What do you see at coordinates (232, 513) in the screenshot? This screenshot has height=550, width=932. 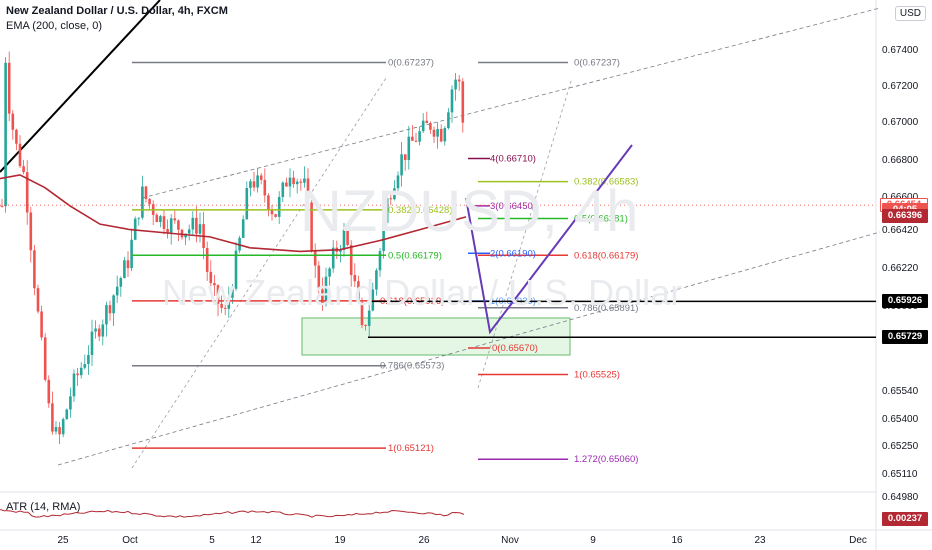 I see `atr-line` at bounding box center [232, 513].